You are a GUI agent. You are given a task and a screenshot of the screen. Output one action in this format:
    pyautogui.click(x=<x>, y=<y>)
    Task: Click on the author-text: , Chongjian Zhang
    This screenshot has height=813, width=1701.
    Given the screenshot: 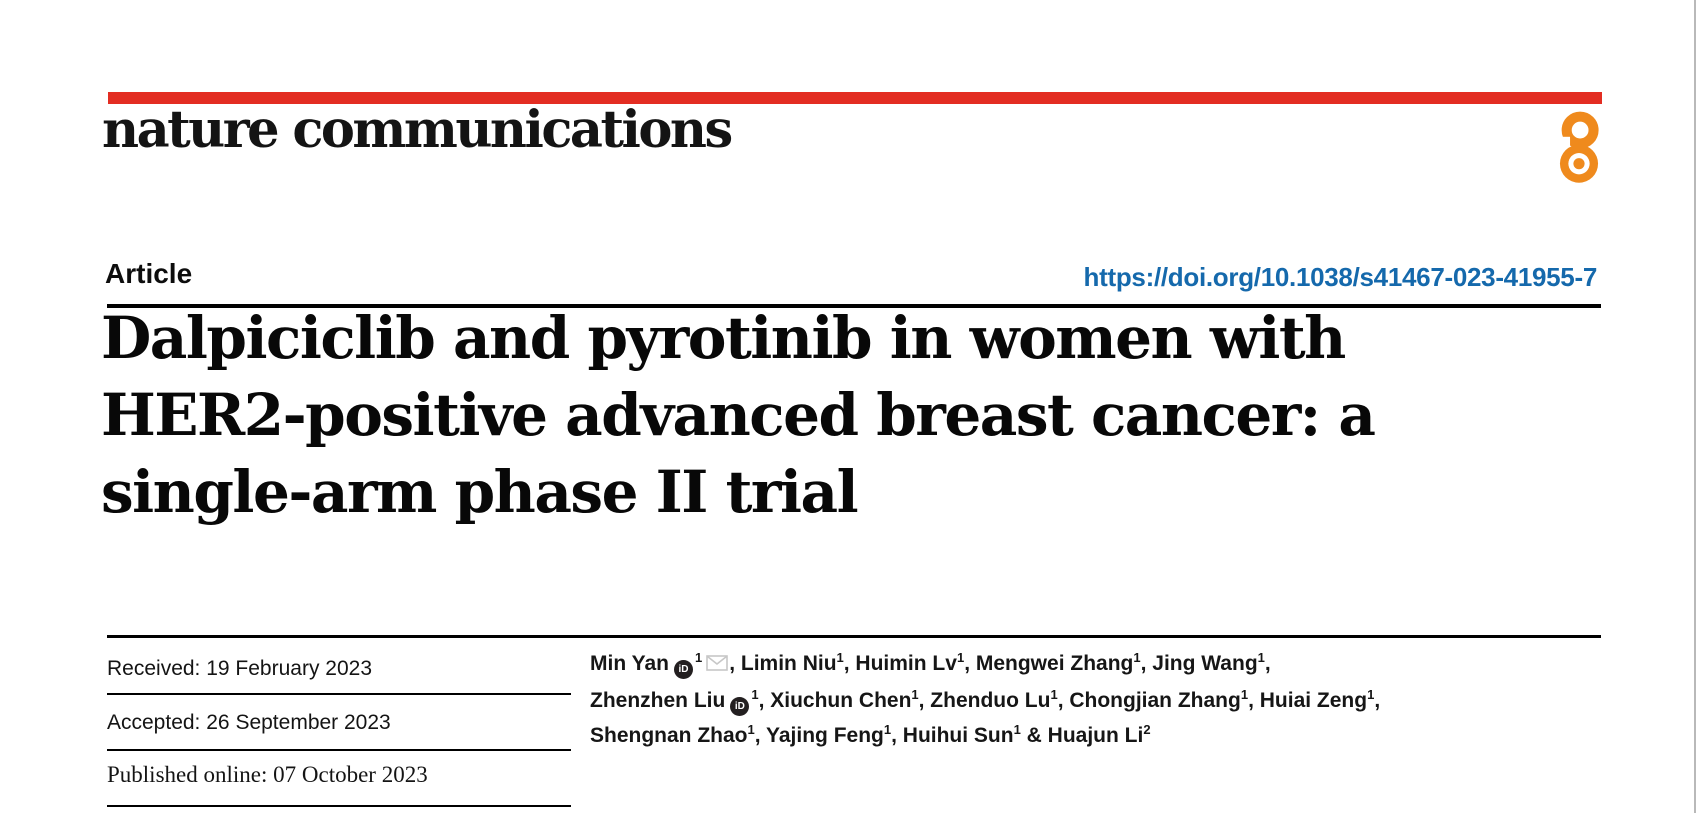 What is the action you would take?
    pyautogui.click(x=1149, y=700)
    